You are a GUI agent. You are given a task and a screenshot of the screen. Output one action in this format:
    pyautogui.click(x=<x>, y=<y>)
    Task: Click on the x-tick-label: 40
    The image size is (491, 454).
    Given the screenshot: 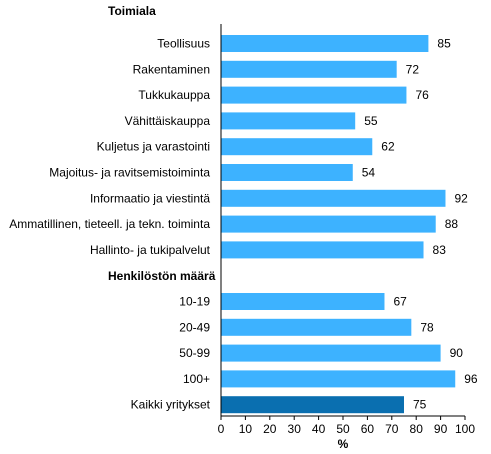 What is the action you would take?
    pyautogui.click(x=319, y=429)
    